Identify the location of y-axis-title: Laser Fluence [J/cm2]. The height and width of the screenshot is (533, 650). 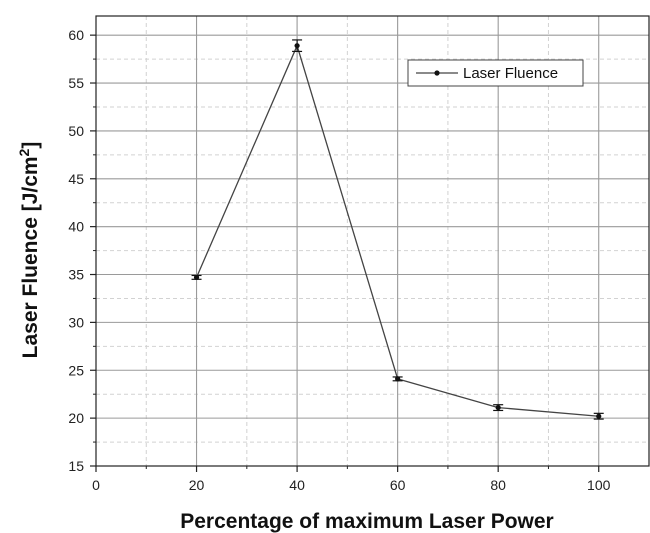
(29, 250).